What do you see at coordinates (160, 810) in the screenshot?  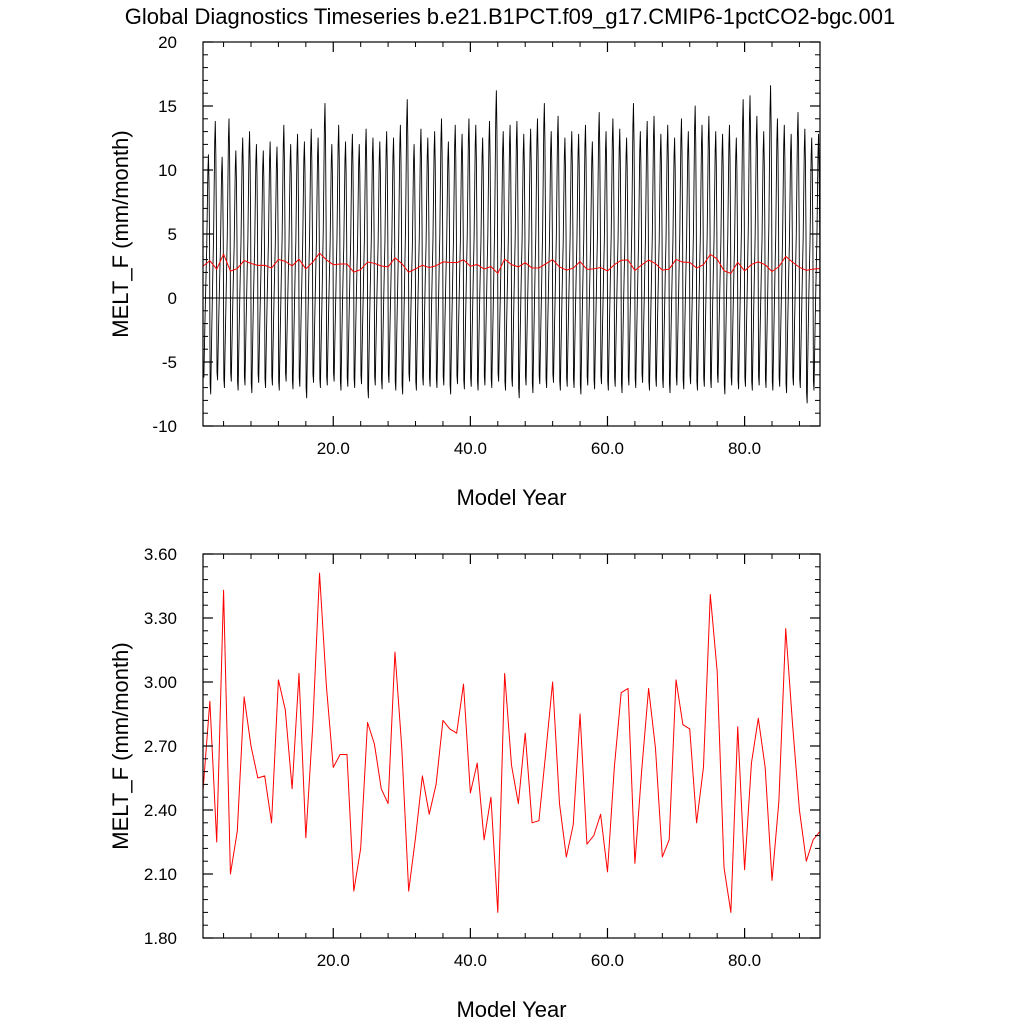 I see `y-tick-label: 2.40` at bounding box center [160, 810].